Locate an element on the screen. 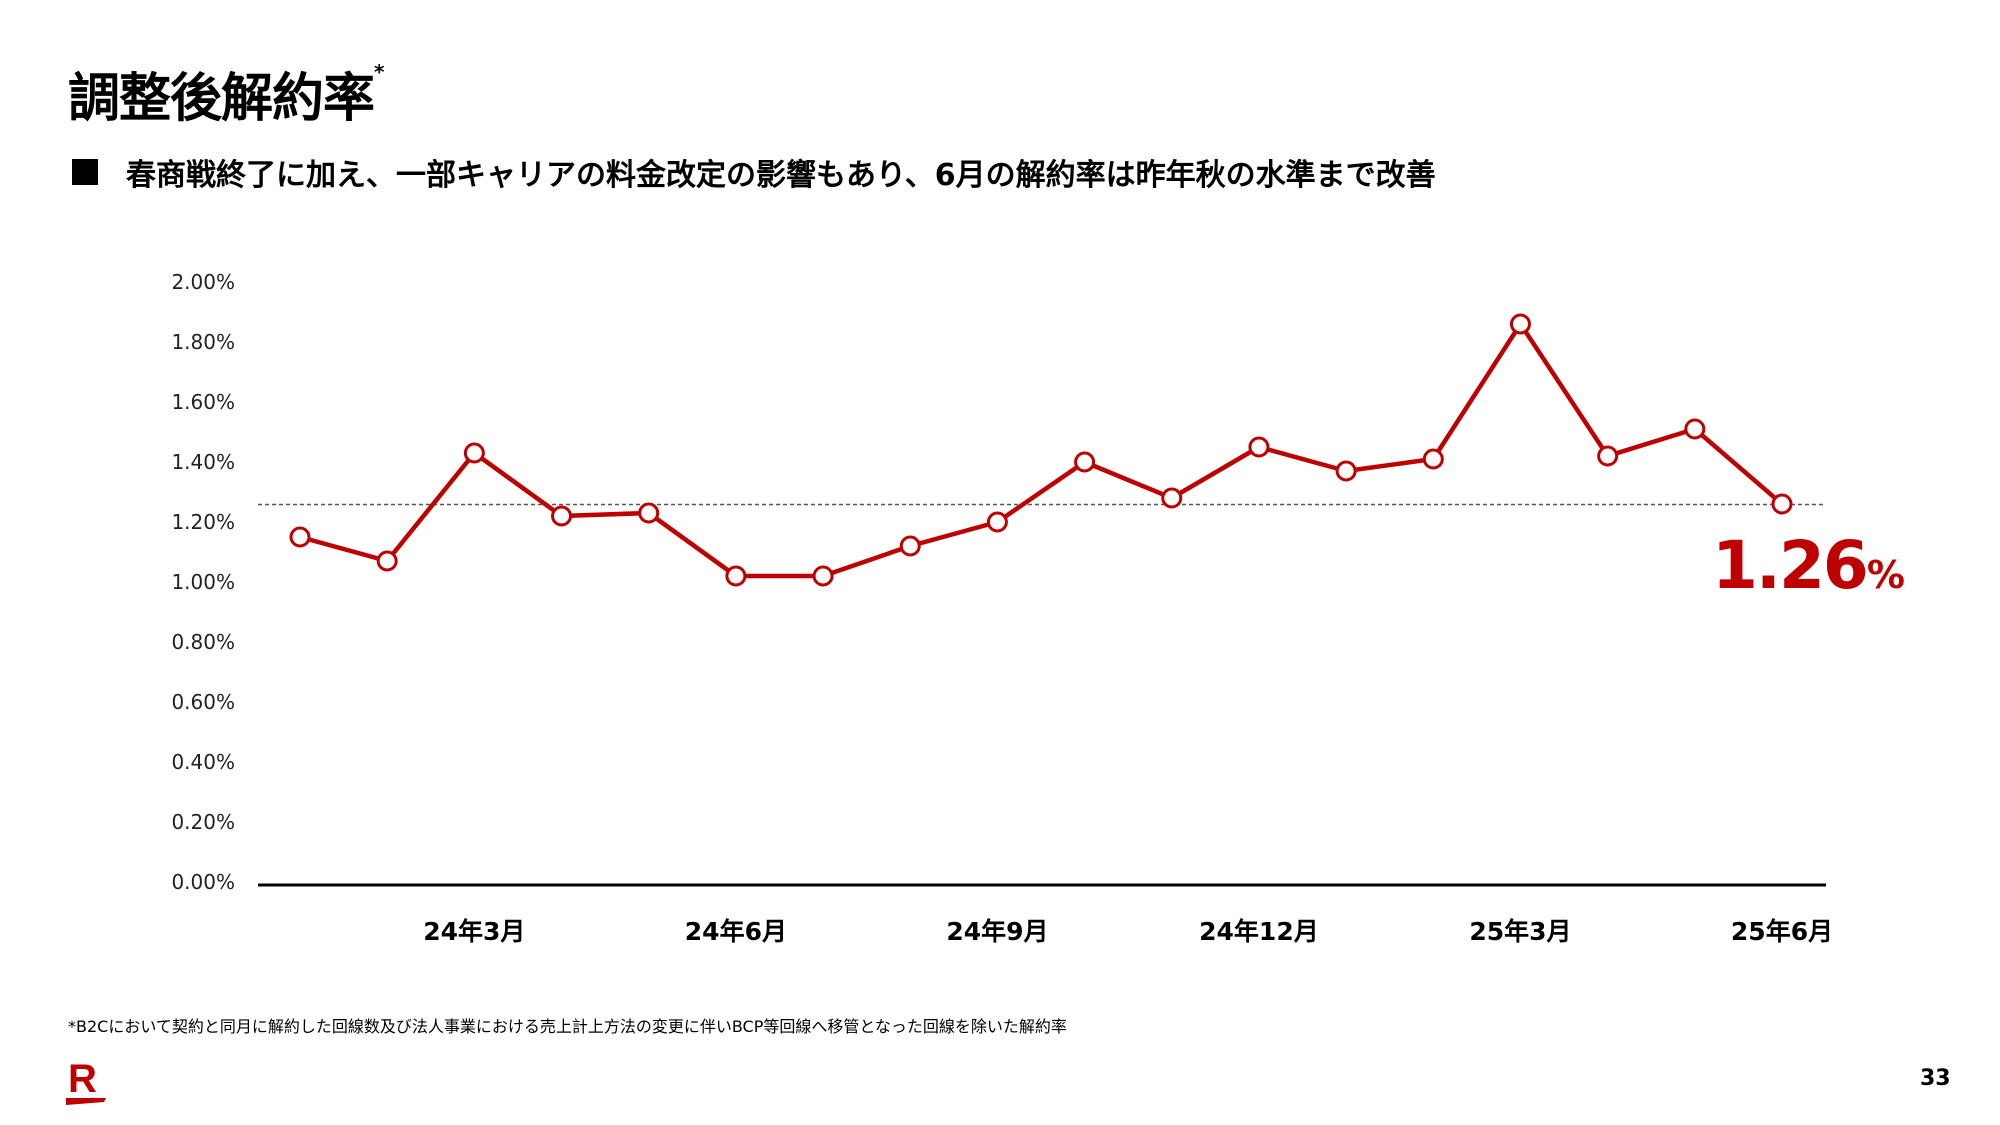 The width and height of the screenshot is (2000, 1125). y-tick-label: 1.40% is located at coordinates (203, 462).